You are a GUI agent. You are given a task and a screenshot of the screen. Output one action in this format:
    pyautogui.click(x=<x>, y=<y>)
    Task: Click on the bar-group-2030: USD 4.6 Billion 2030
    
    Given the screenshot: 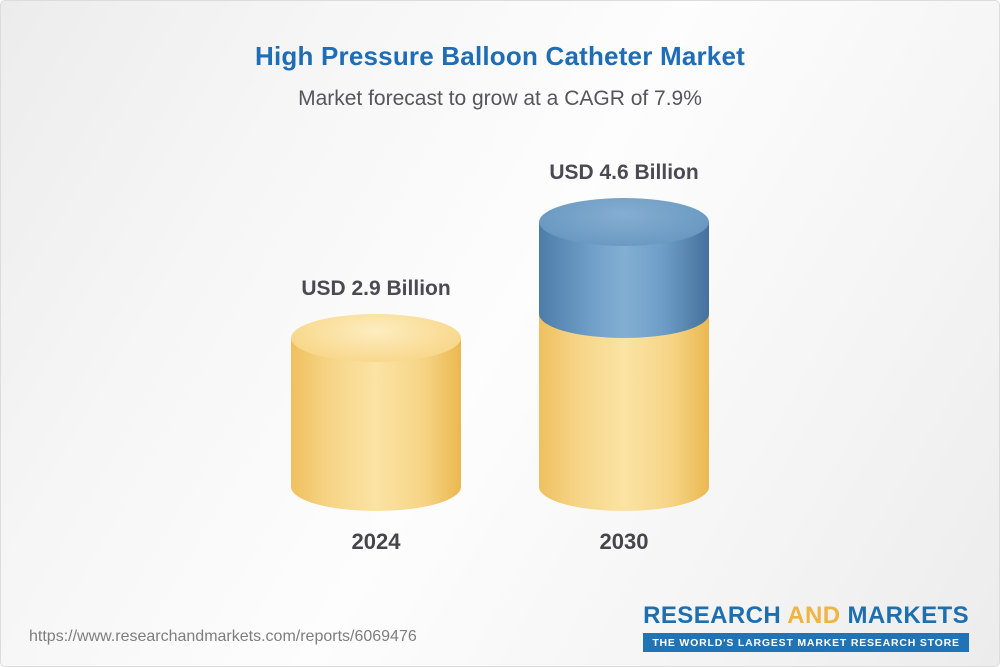 What is the action you would take?
    pyautogui.click(x=624, y=357)
    